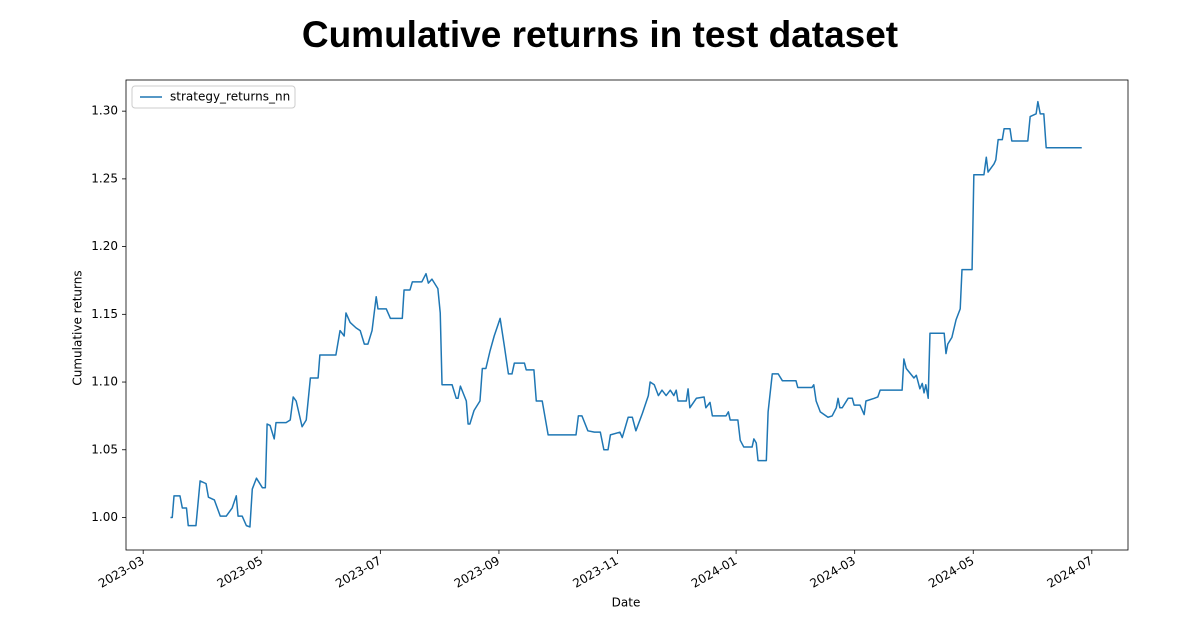 This screenshot has height=636, width=1200. Describe the element at coordinates (951, 572) in the screenshot. I see `x-tick-label: 2024-05` at that location.